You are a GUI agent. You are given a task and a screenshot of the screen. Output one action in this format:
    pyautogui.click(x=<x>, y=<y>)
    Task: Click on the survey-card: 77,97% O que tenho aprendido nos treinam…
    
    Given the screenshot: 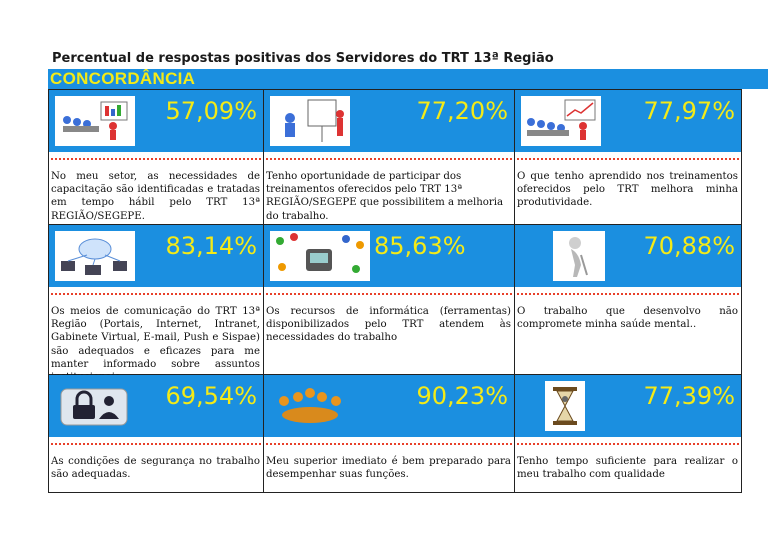 What is the action you would take?
    pyautogui.click(x=628, y=157)
    